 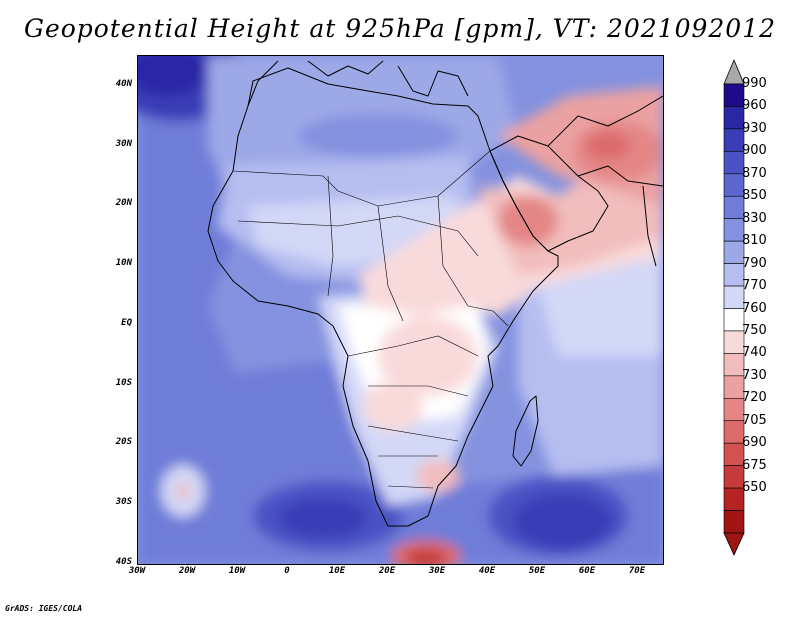 I want to click on lat-label-30n: 30N, so click(x=123, y=144).